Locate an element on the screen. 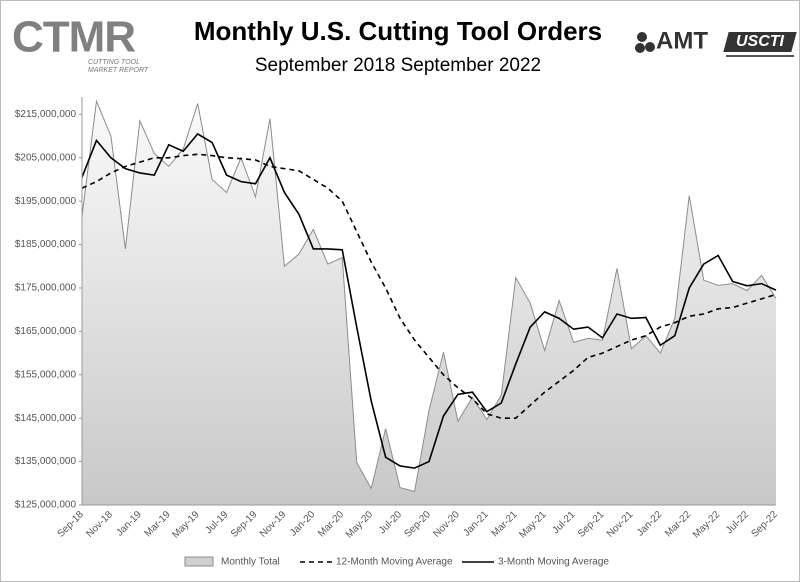  legend-label: 3-Month Moving Average is located at coordinates (553, 562).